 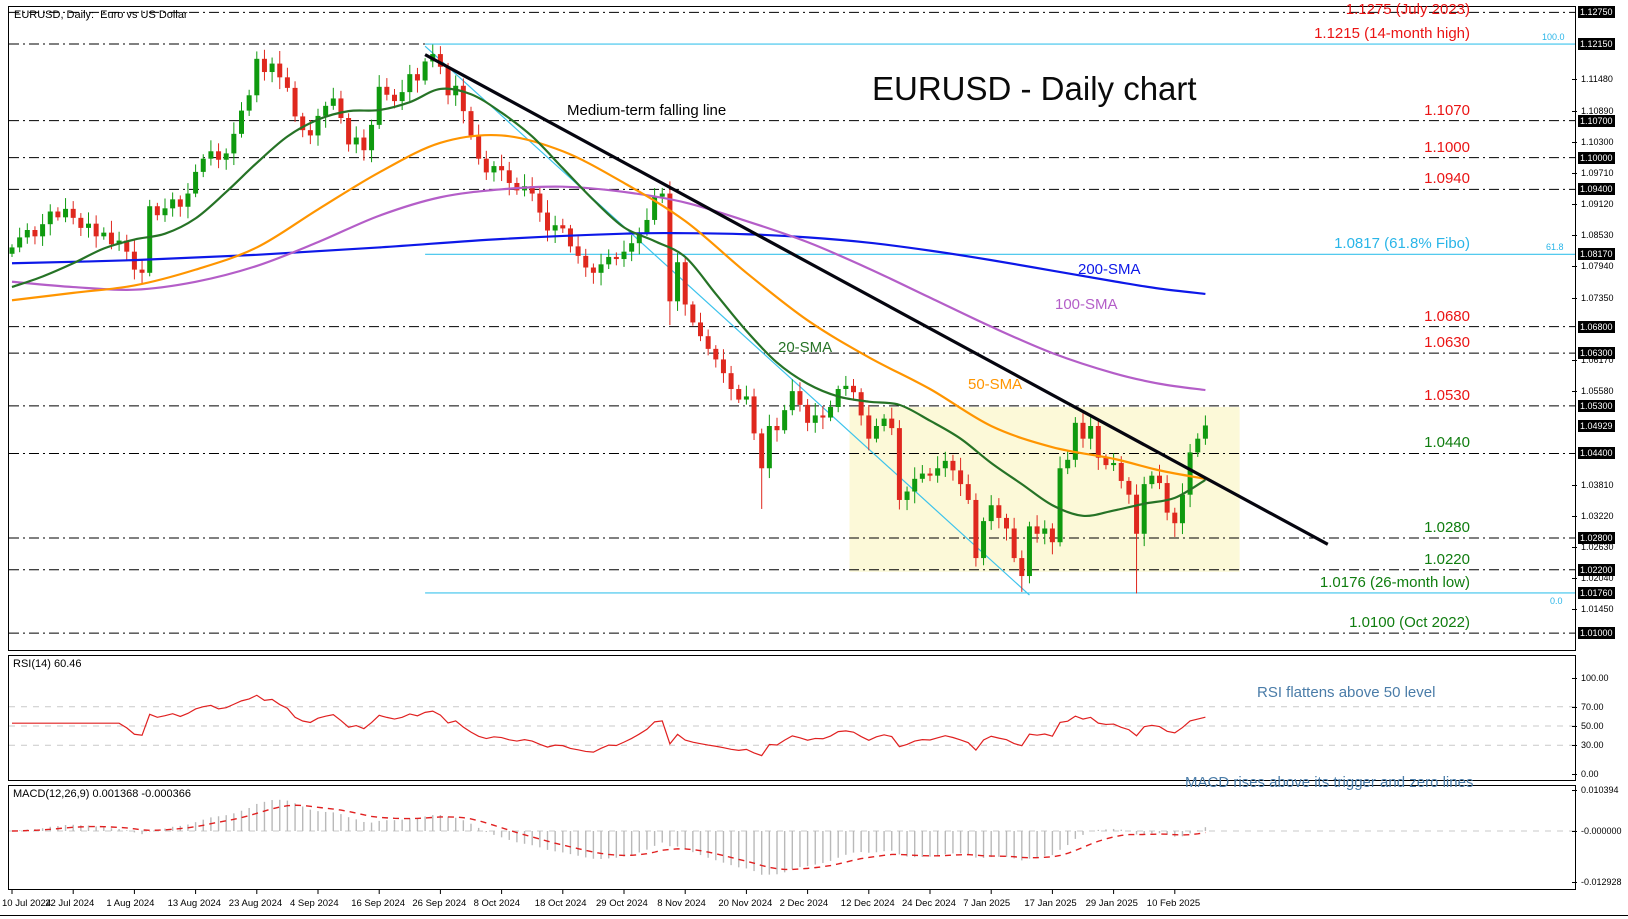 What do you see at coordinates (1597, 141) in the screenshot?
I see `price-scale-label: 1.10300` at bounding box center [1597, 141].